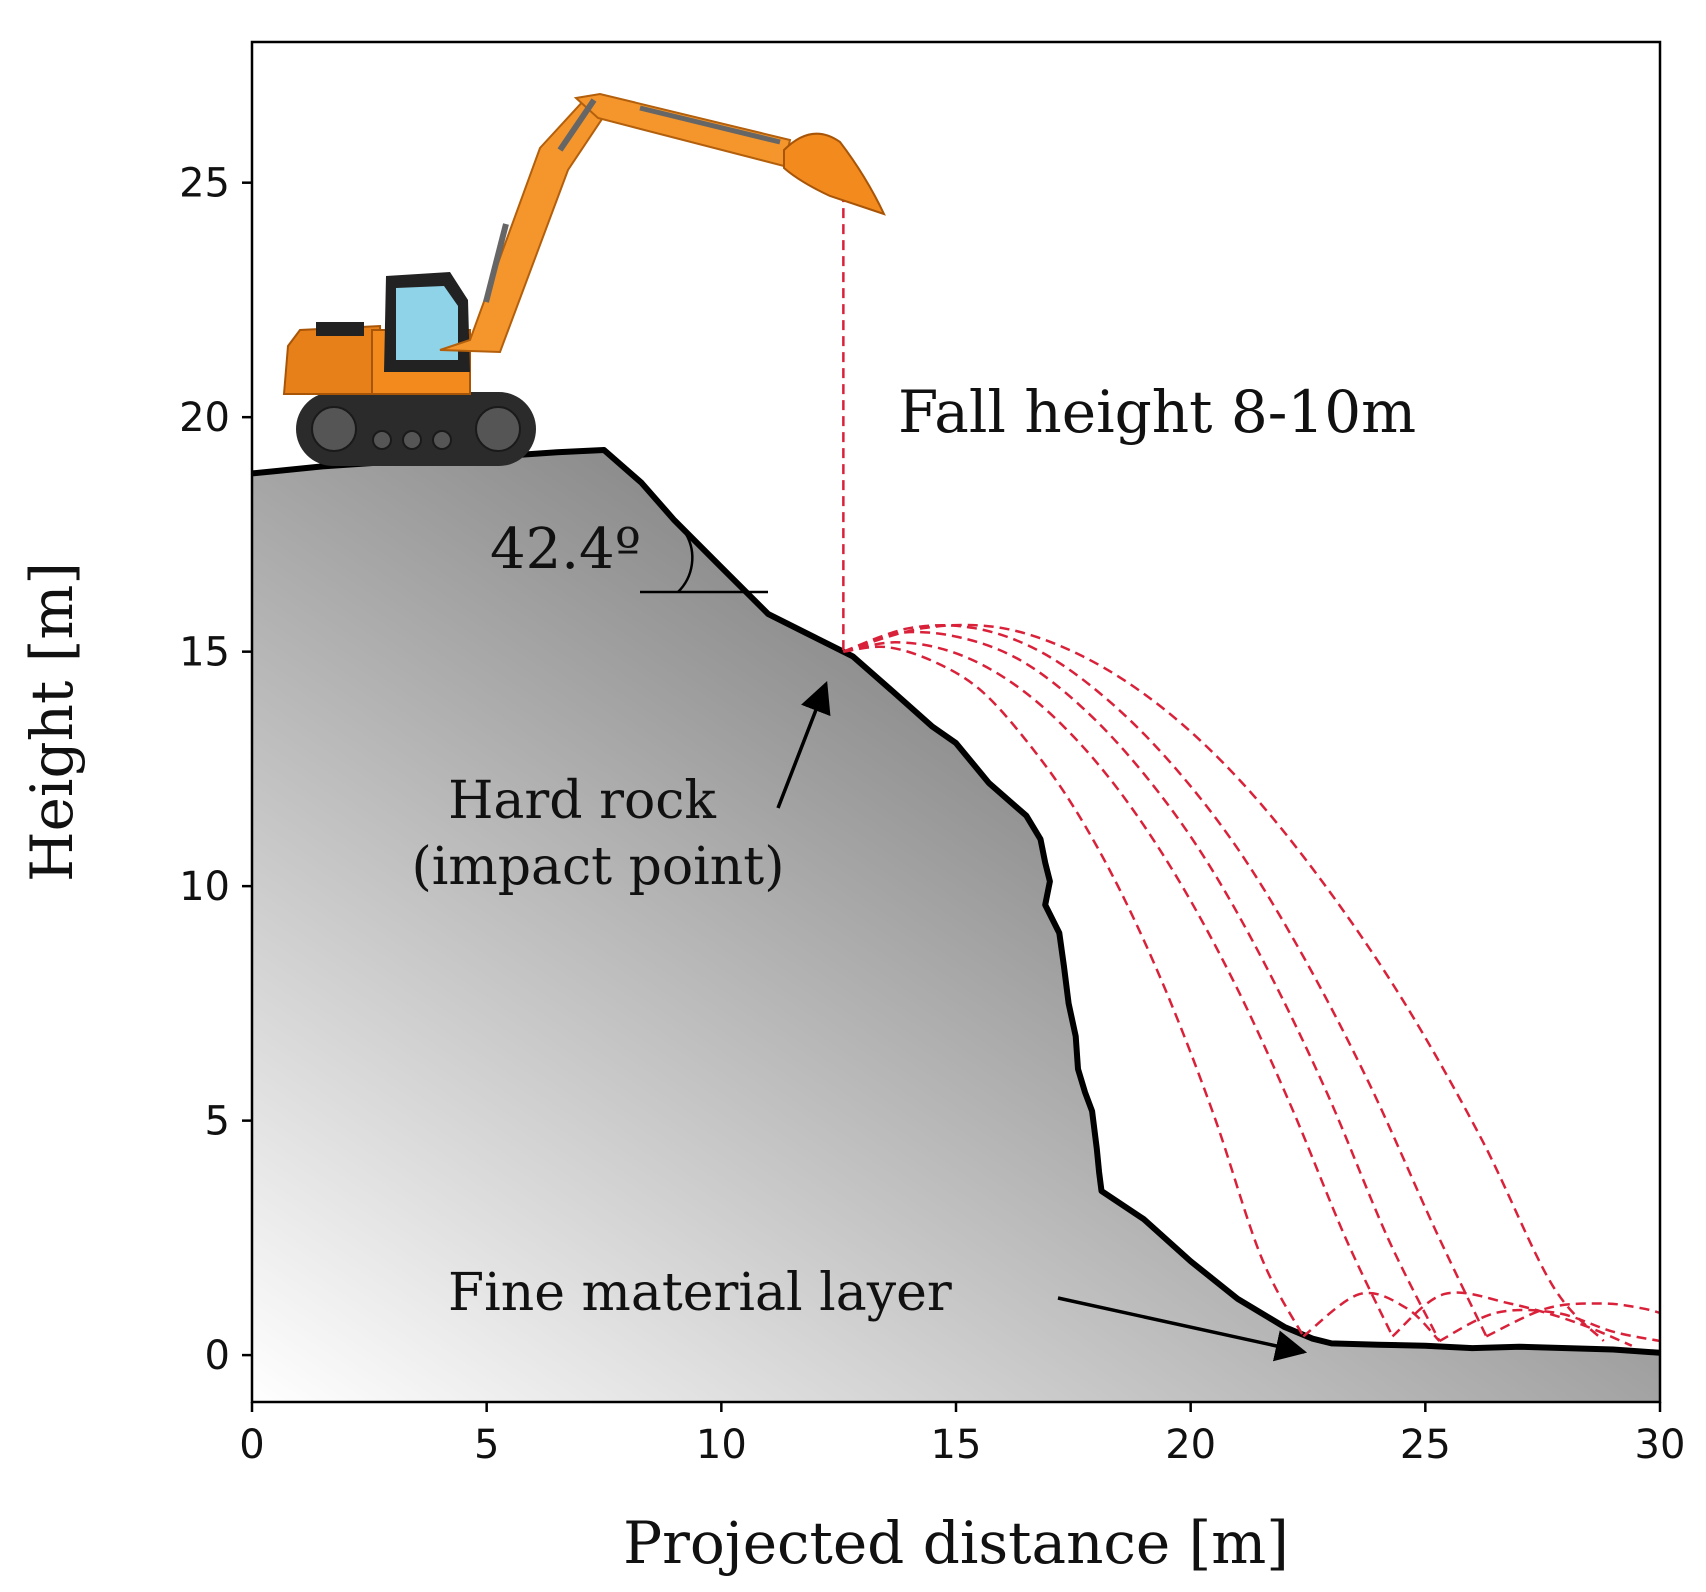 Image resolution: width=1706 pixels, height=1592 pixels. I want to click on excavator-engine-vent, so click(340, 329).